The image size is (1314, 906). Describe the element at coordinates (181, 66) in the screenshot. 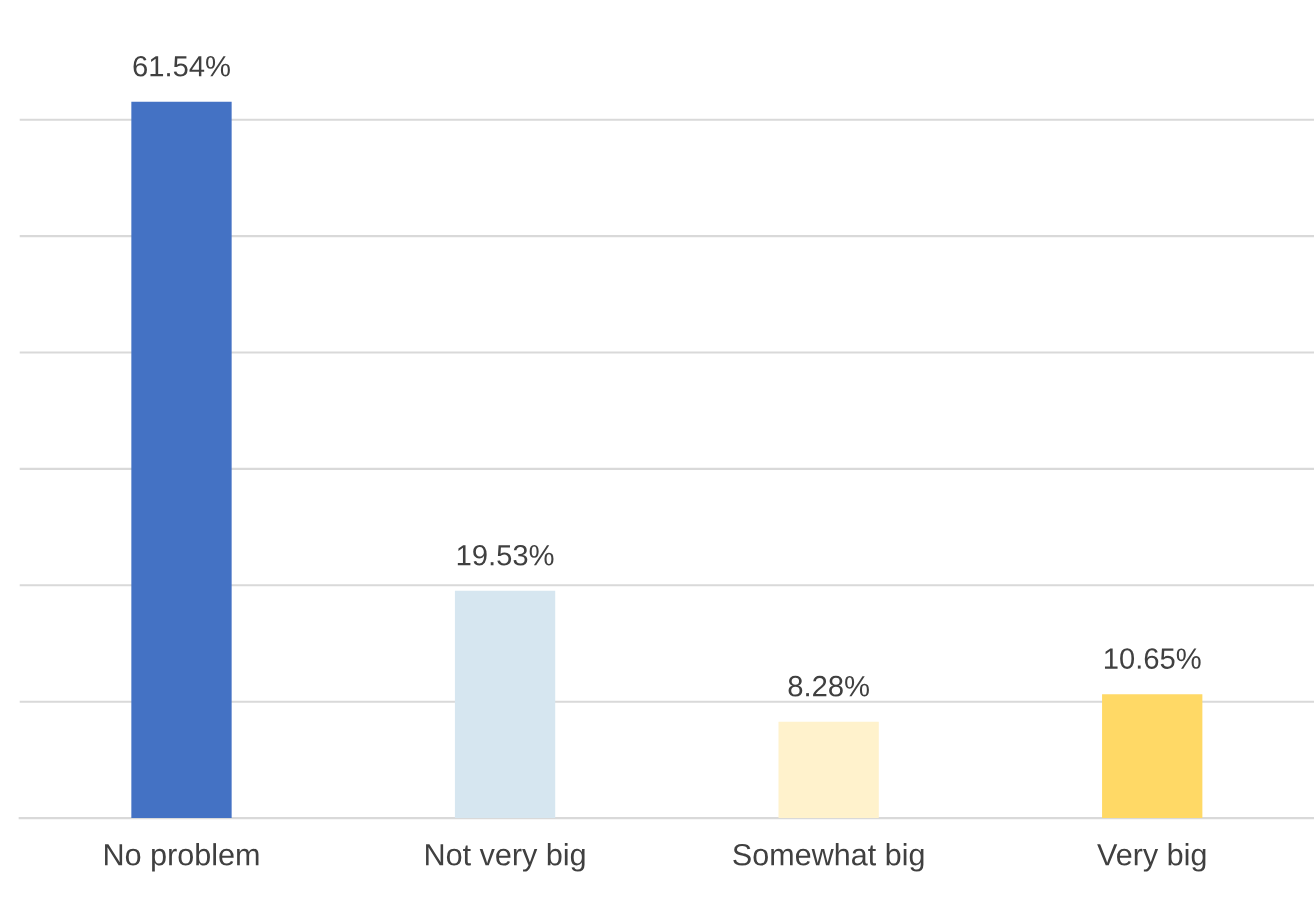

I see `data-label: 61.54%` at that location.